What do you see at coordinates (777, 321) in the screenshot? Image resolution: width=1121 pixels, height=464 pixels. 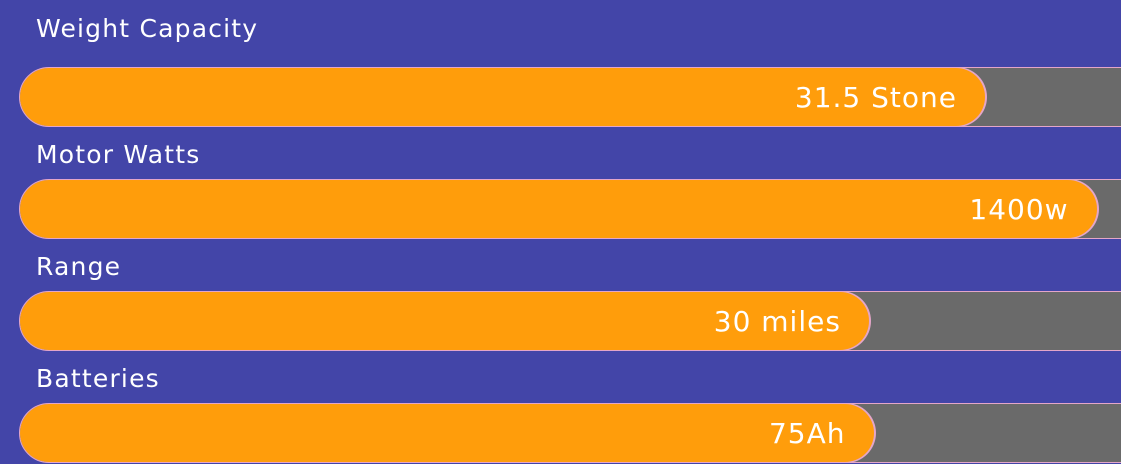 I see `spec-value-range: 30 miles` at bounding box center [777, 321].